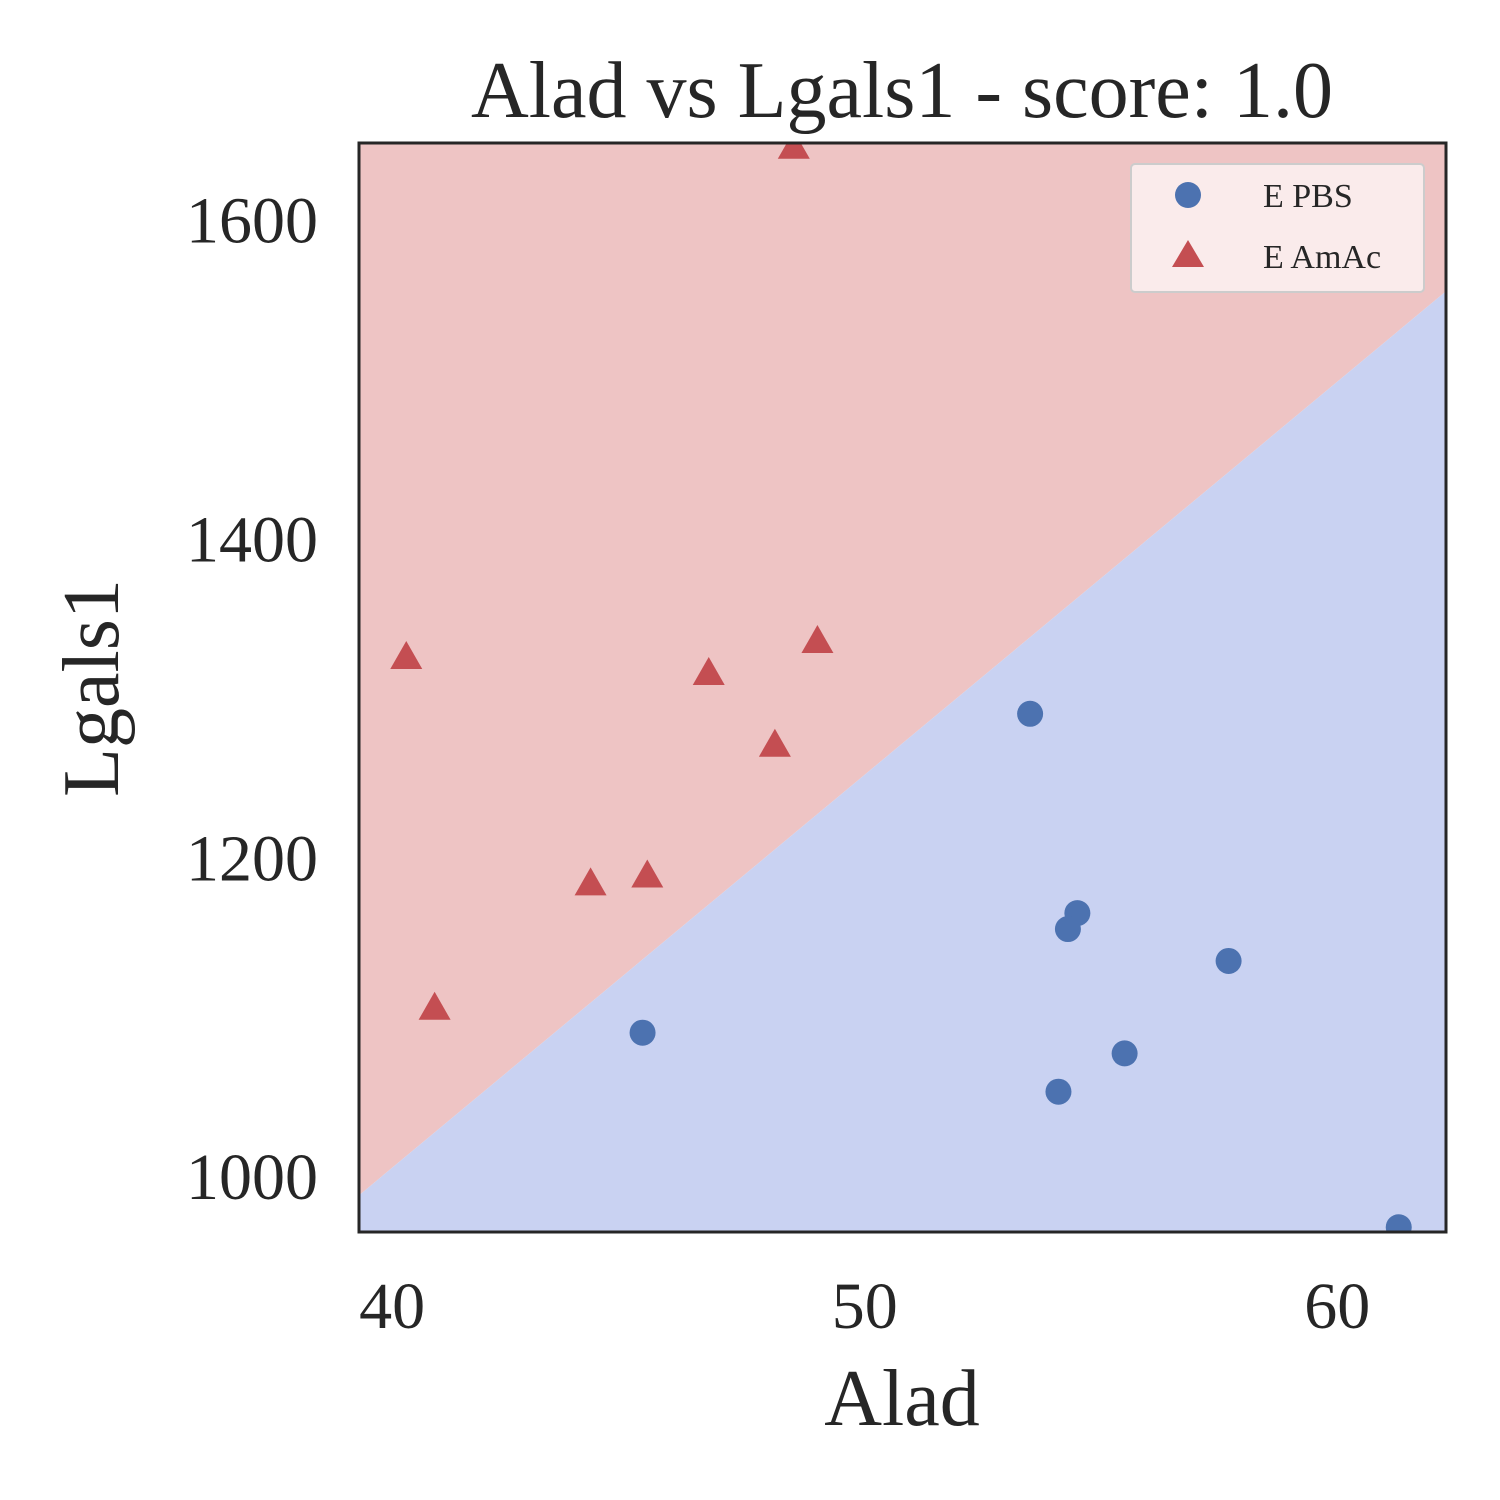  Describe the element at coordinates (252, 221) in the screenshot. I see `y-tick-label: 1600` at that location.